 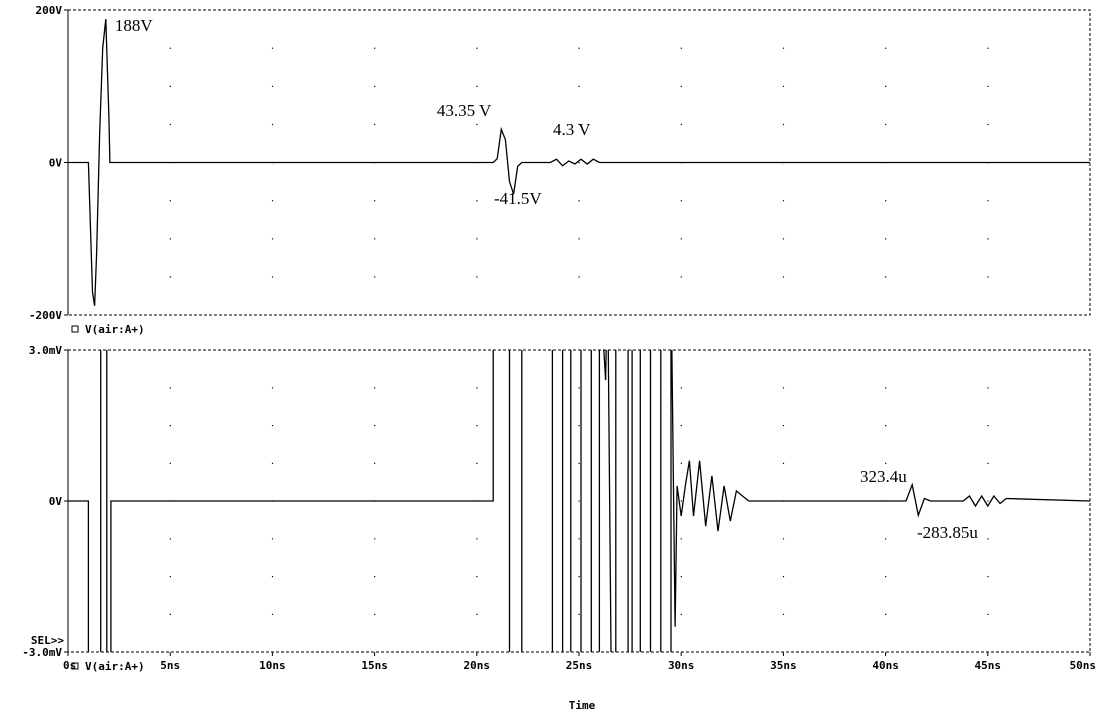 What do you see at coordinates (272, 665) in the screenshot?
I see `x-tick-label: 10ns` at bounding box center [272, 665].